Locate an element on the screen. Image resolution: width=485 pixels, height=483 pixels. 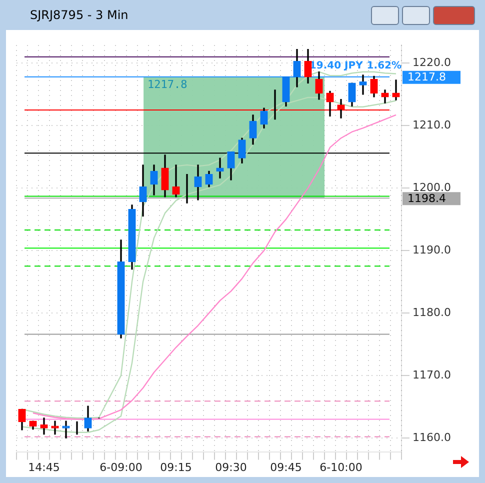
x-tick-label: 09:45 is located at coordinates (286, 467).